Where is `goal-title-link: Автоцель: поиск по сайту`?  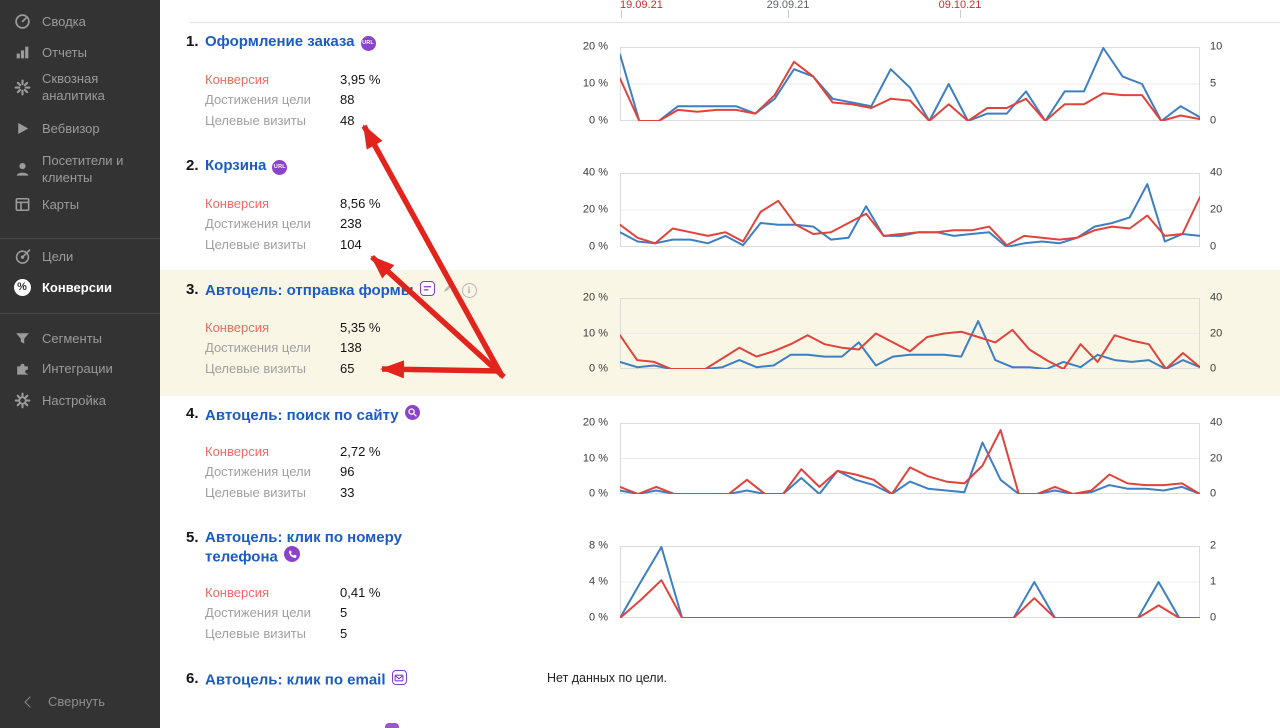 goal-title-link: Автоцель: поиск по сайту is located at coordinates (312, 414).